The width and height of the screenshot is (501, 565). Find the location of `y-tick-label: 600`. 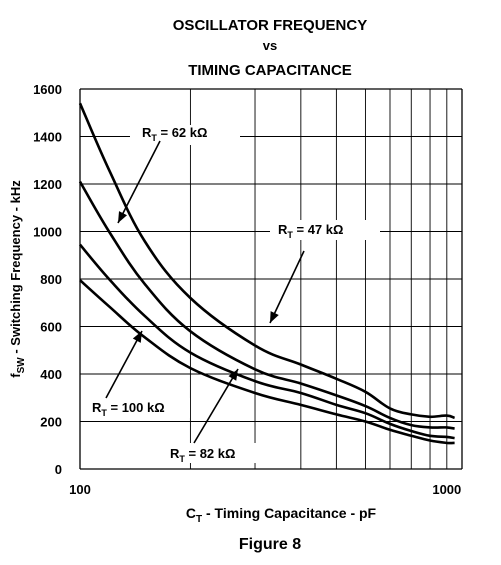

y-tick-label: 600 is located at coordinates (51, 327).